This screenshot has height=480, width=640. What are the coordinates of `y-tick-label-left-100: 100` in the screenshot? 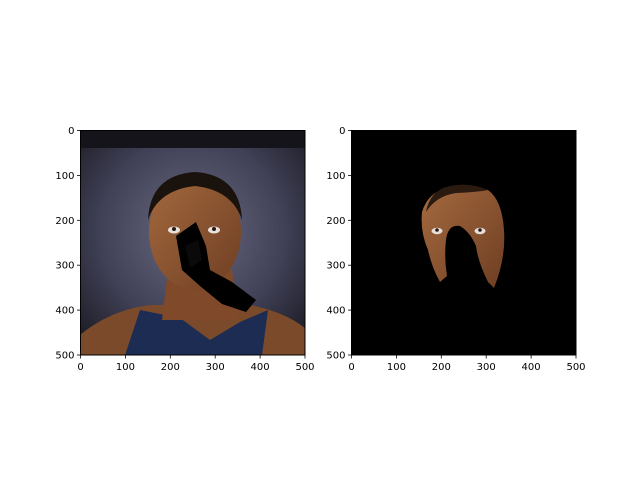 It's located at (64, 176).